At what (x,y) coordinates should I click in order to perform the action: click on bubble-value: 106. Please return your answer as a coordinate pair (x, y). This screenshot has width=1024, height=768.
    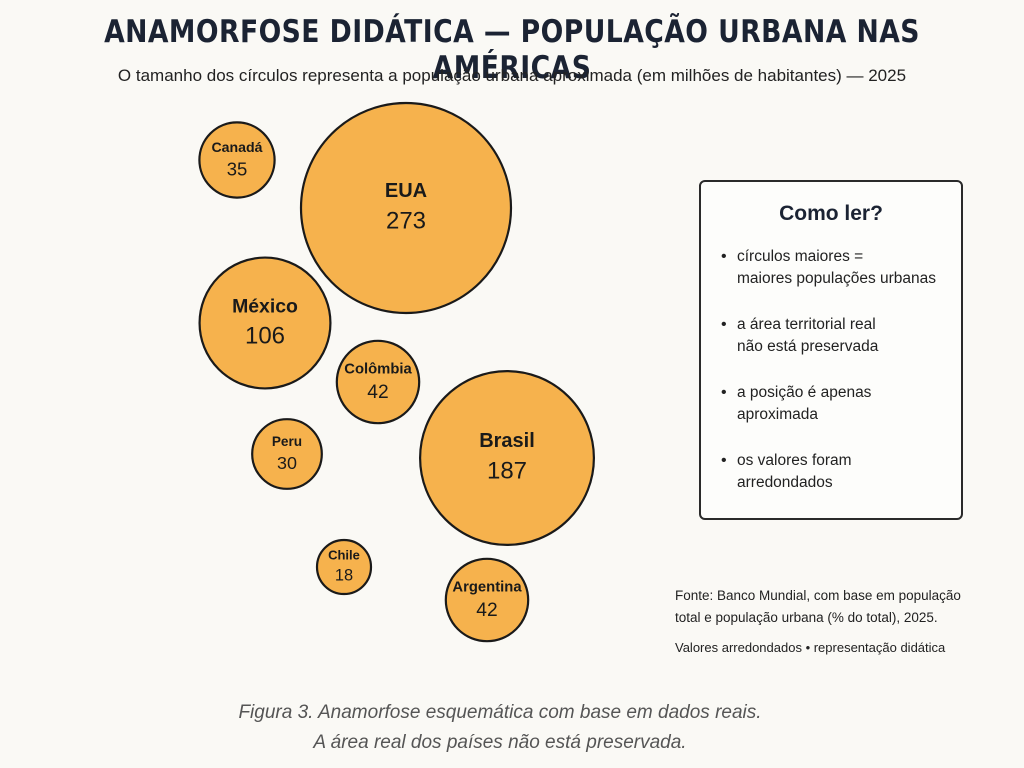
    Looking at the image, I should click on (265, 335).